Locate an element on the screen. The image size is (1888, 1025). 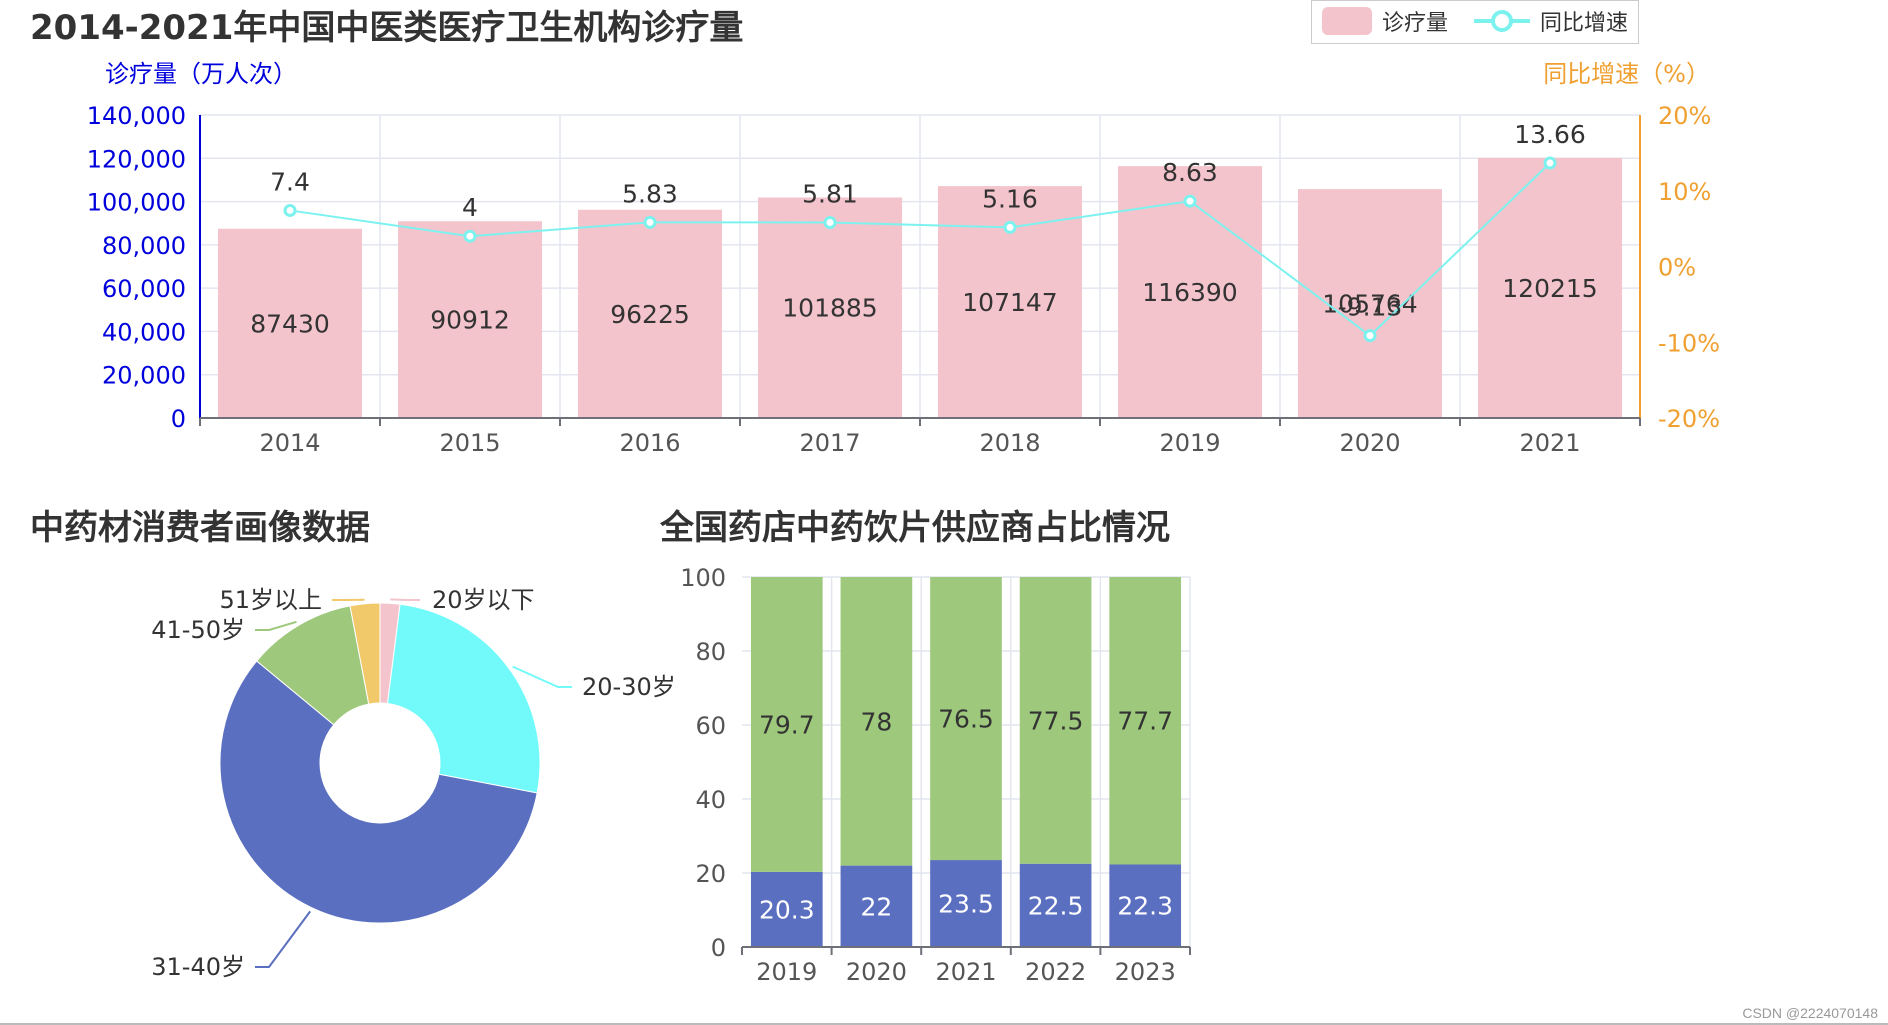
stack-top-2020 is located at coordinates (876, 721).